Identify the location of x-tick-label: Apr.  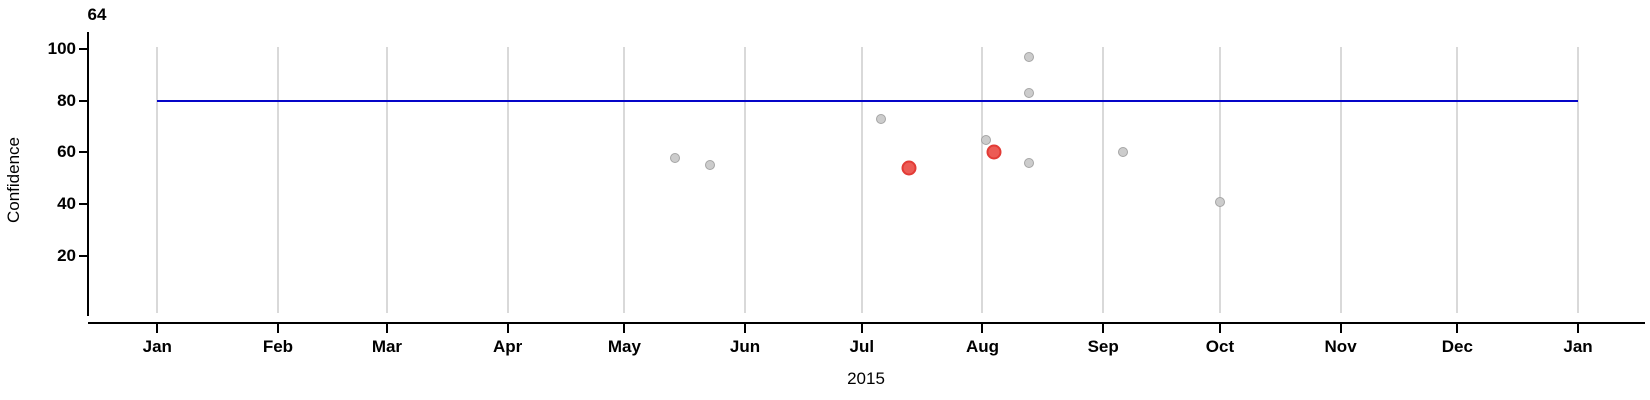
(507, 346).